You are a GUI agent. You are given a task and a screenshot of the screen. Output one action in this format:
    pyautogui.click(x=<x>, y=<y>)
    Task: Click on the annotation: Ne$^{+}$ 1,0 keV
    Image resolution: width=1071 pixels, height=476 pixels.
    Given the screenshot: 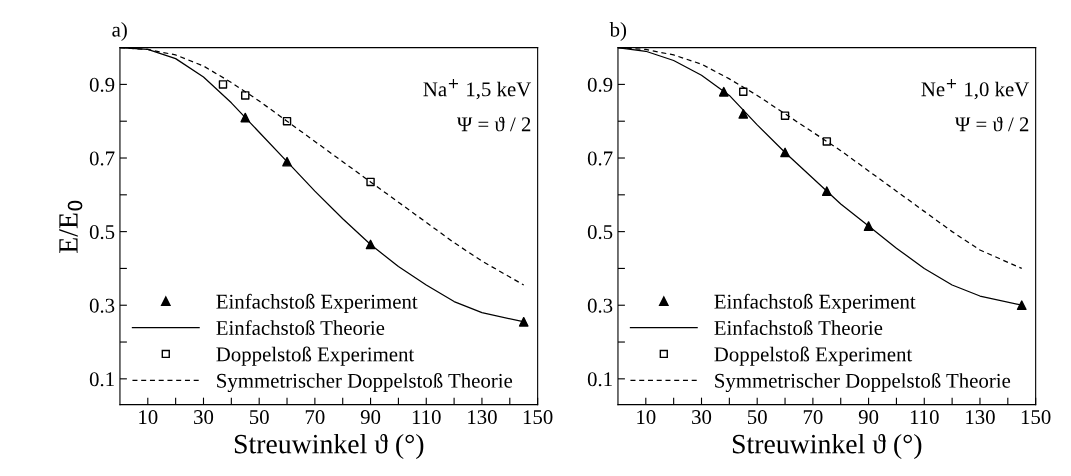 What is the action you would take?
    pyautogui.click(x=975, y=89)
    